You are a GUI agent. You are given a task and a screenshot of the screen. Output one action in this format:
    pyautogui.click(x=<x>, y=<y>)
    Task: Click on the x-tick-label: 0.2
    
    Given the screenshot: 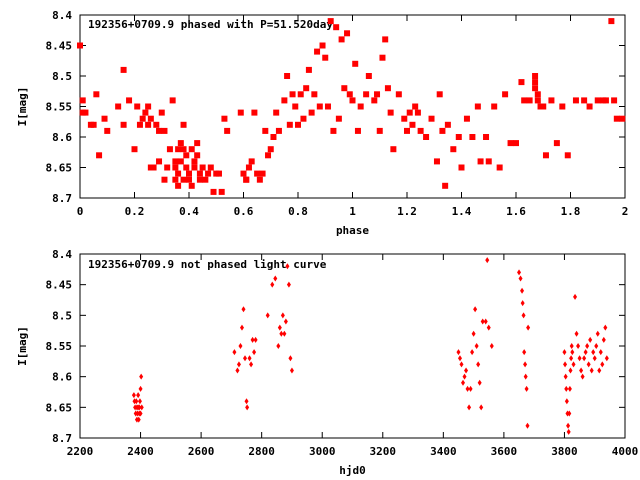 What is the action you would take?
    pyautogui.click(x=135, y=211)
    